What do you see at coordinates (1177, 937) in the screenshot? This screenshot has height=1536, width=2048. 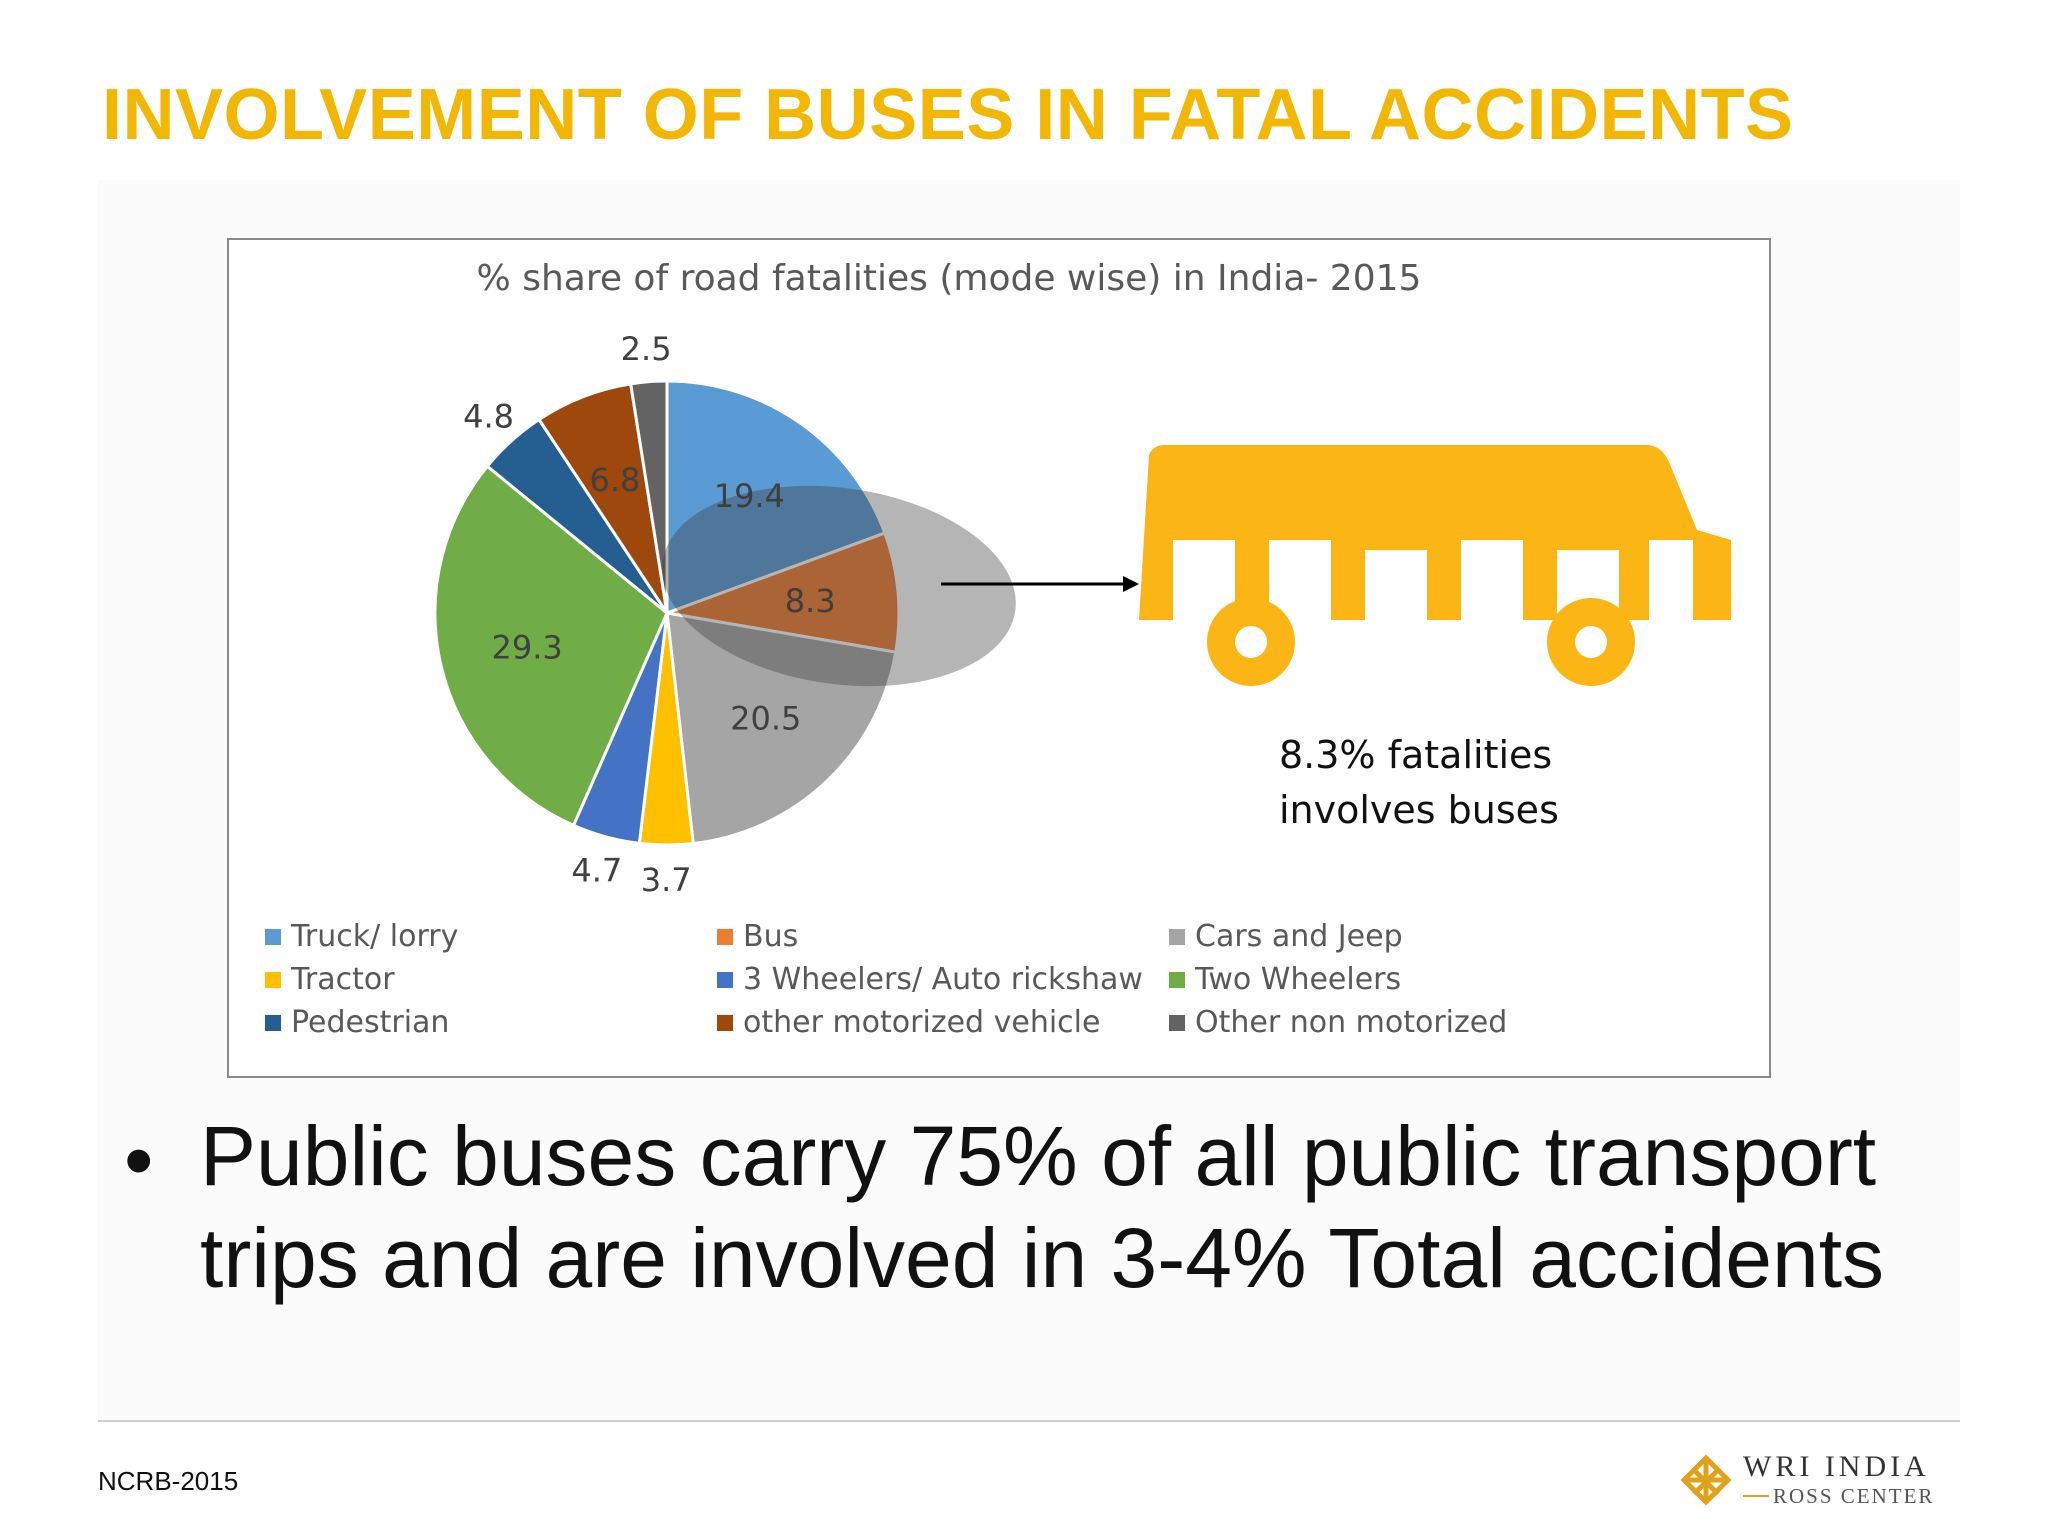 I see `legend-swatch-cars-and-jeep` at bounding box center [1177, 937].